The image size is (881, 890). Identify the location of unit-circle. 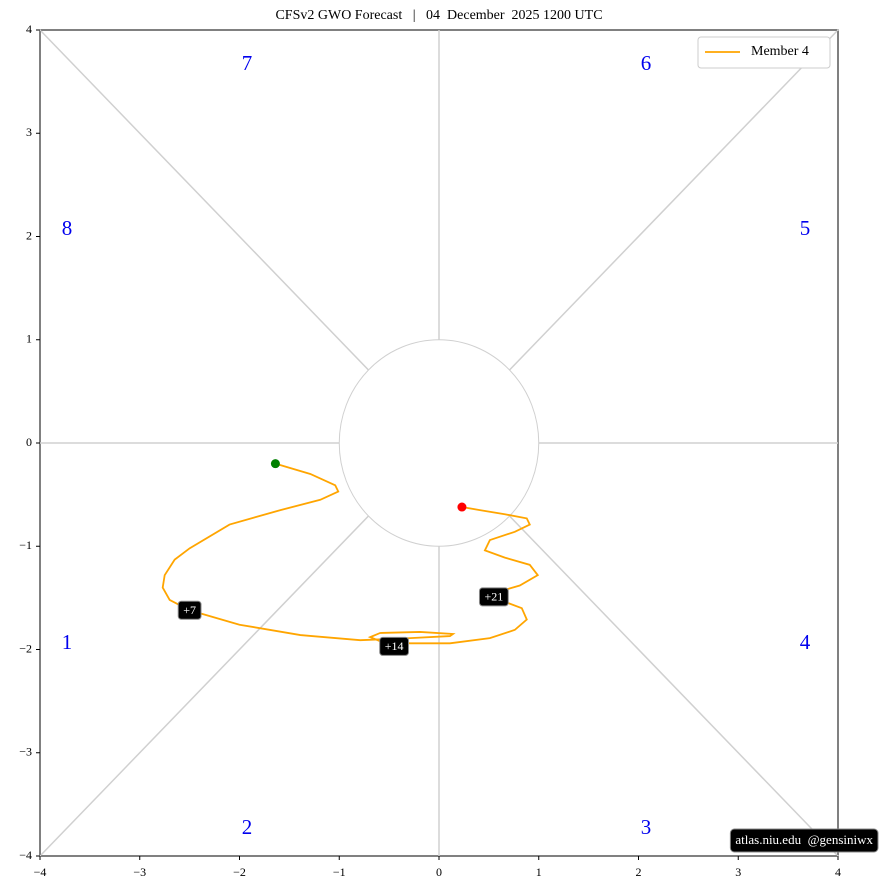
(439, 443).